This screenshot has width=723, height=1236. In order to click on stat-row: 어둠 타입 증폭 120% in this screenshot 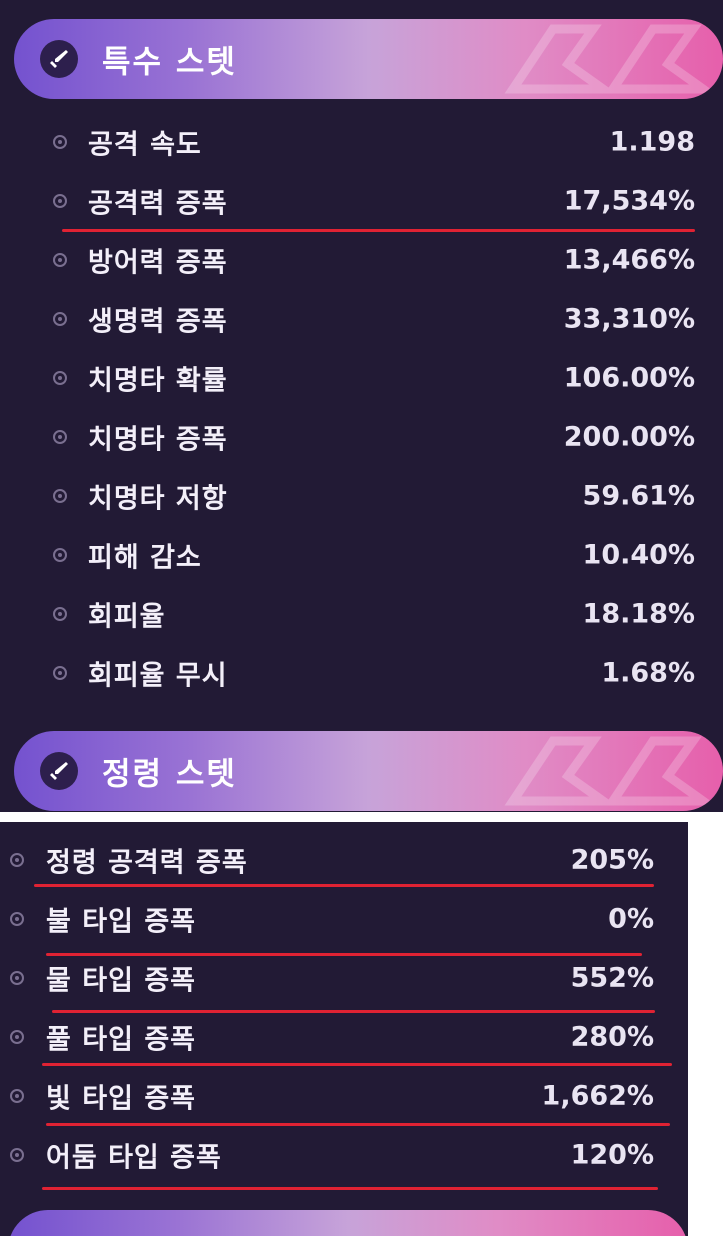, I will do `click(344, 1155)`.